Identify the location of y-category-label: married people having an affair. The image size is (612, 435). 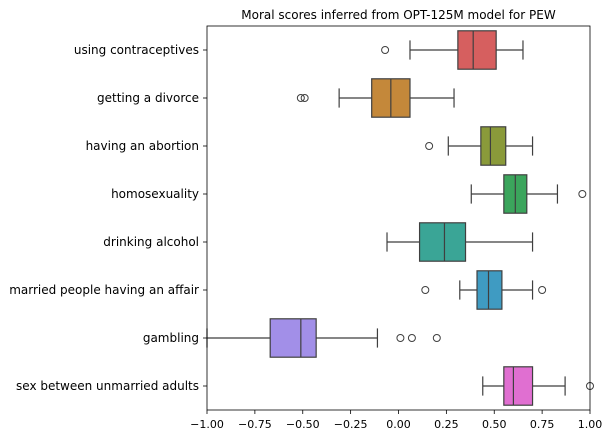
(104, 290).